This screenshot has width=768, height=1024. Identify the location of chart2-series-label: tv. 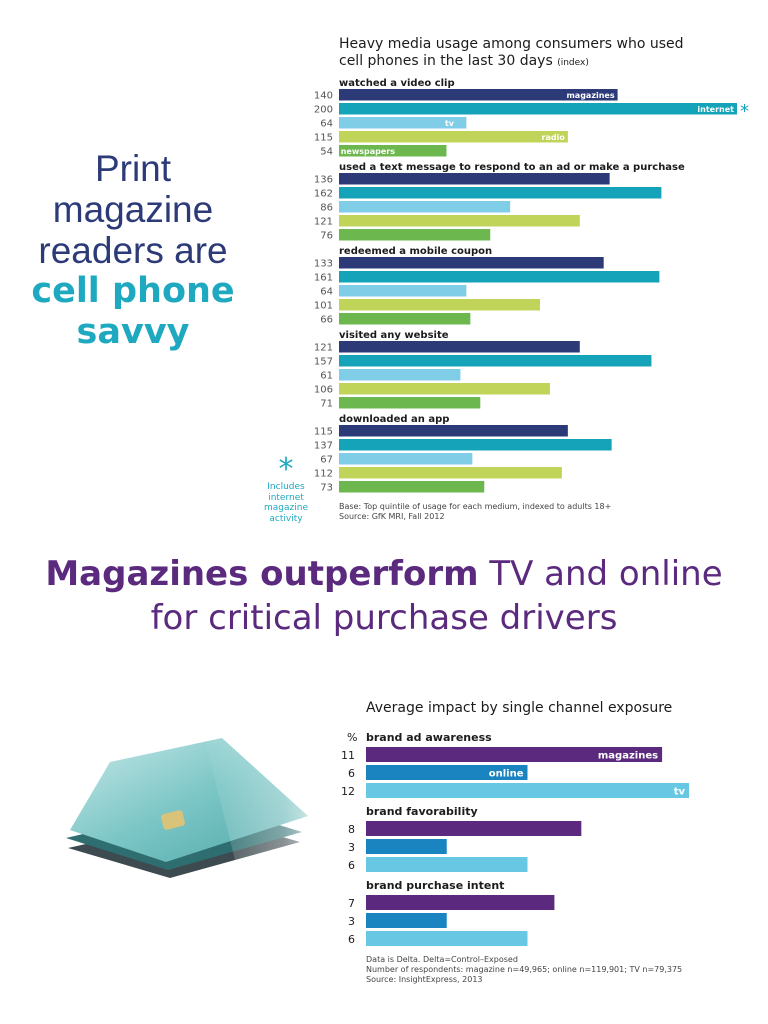
(680, 792).